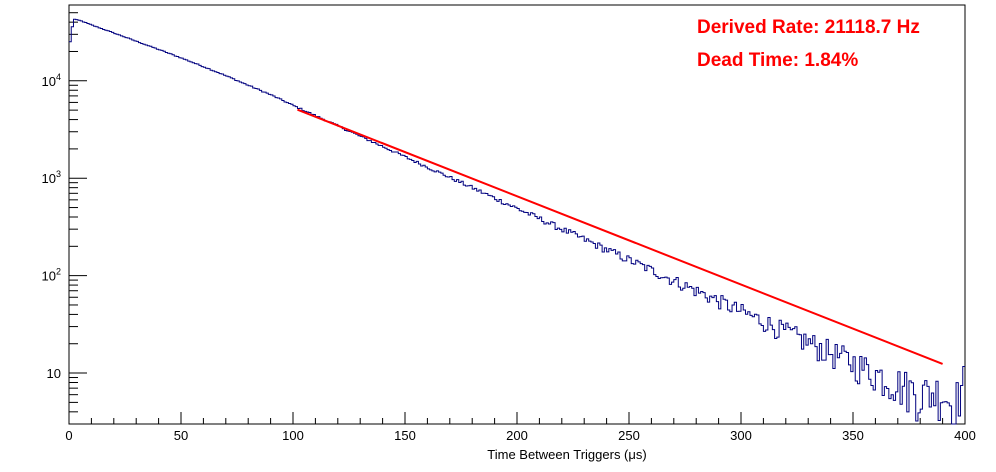  Describe the element at coordinates (78, 227) in the screenshot. I see `y-axis-major-ticks` at that location.